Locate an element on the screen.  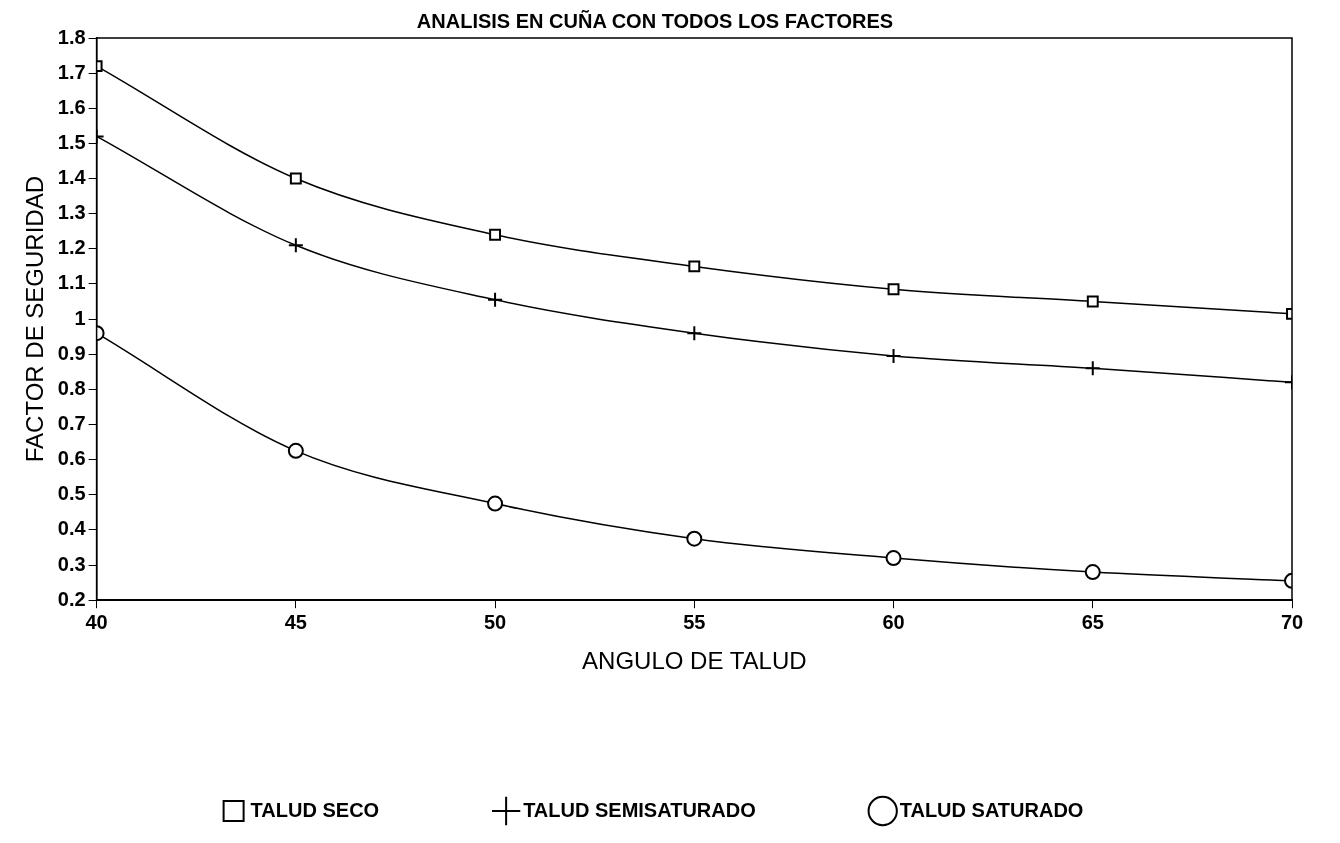
x-tick-label: 40 is located at coordinates (96, 621).